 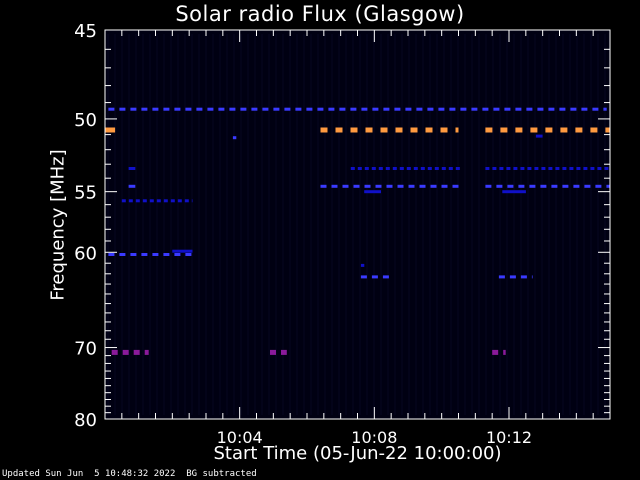 What do you see at coordinates (221, 474) in the screenshot?
I see `bg-subtracted-note: BG subtracted` at bounding box center [221, 474].